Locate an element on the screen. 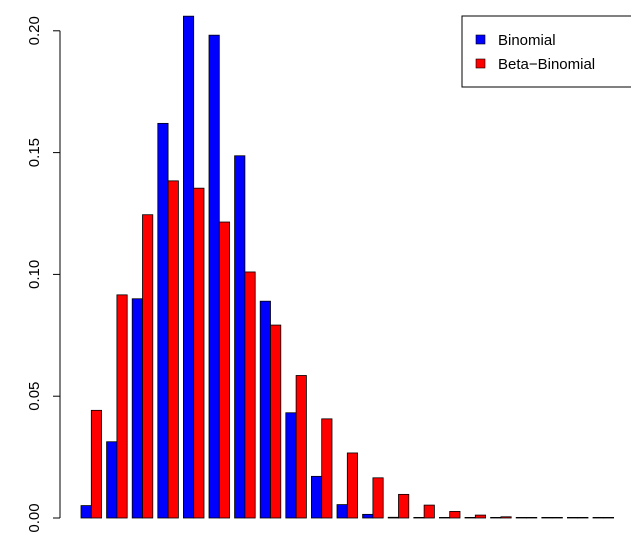 The image size is (631, 540). legend-box is located at coordinates (546, 51).